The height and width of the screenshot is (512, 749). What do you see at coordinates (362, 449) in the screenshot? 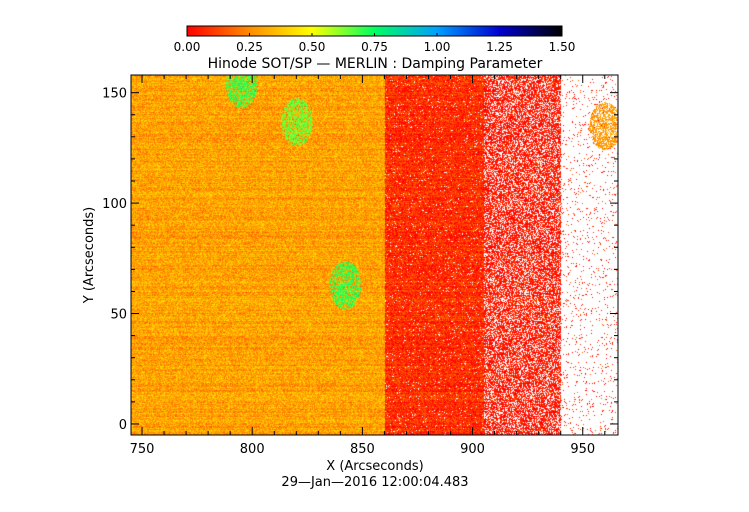
I see `x-tick-label: 850` at bounding box center [362, 449].